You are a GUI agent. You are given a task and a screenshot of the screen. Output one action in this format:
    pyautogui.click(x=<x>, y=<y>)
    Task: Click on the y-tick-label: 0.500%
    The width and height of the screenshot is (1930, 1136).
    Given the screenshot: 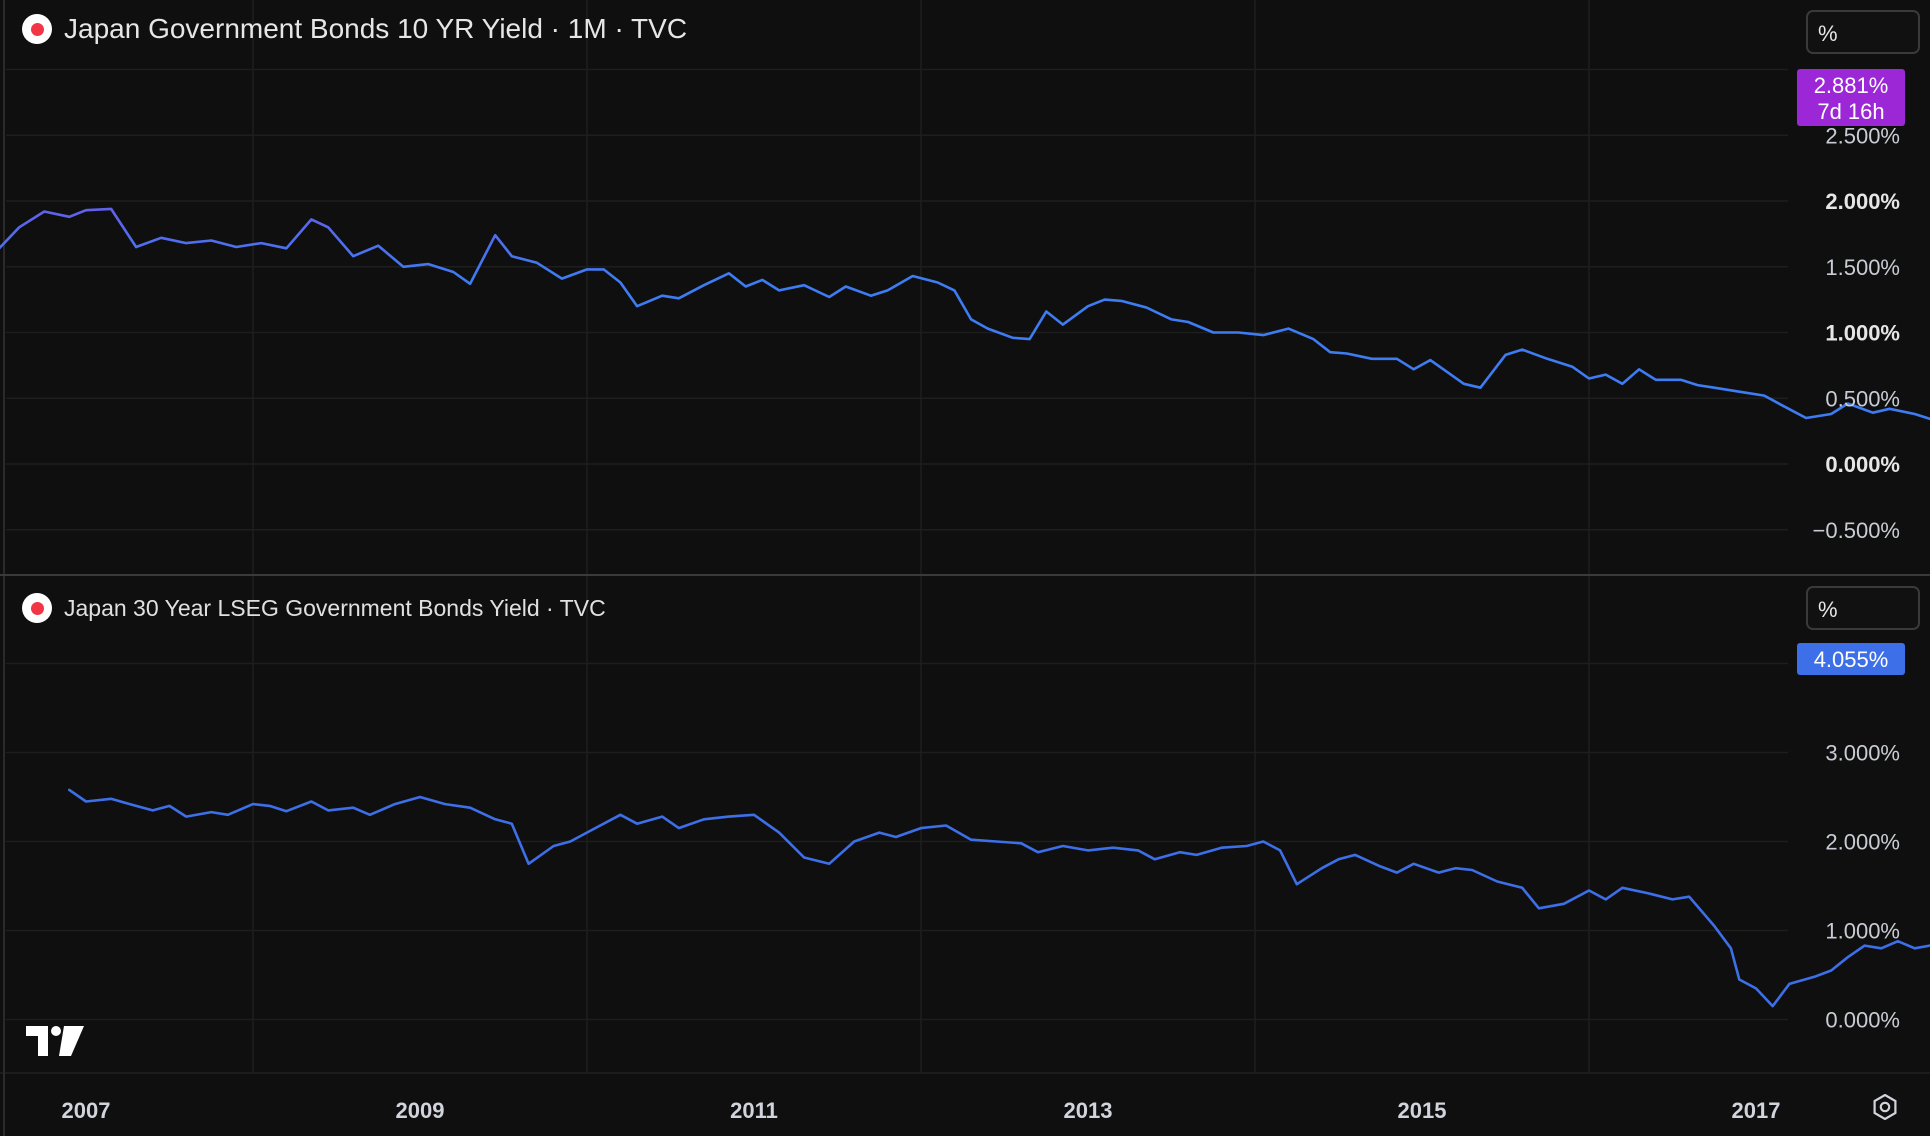 What is the action you would take?
    pyautogui.click(x=1862, y=398)
    